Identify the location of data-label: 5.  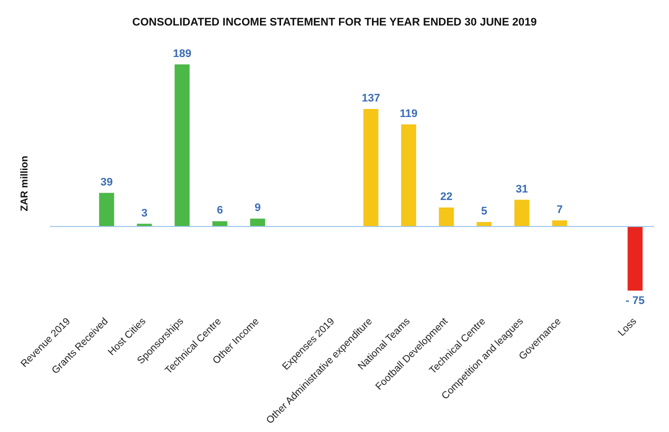
(484, 212).